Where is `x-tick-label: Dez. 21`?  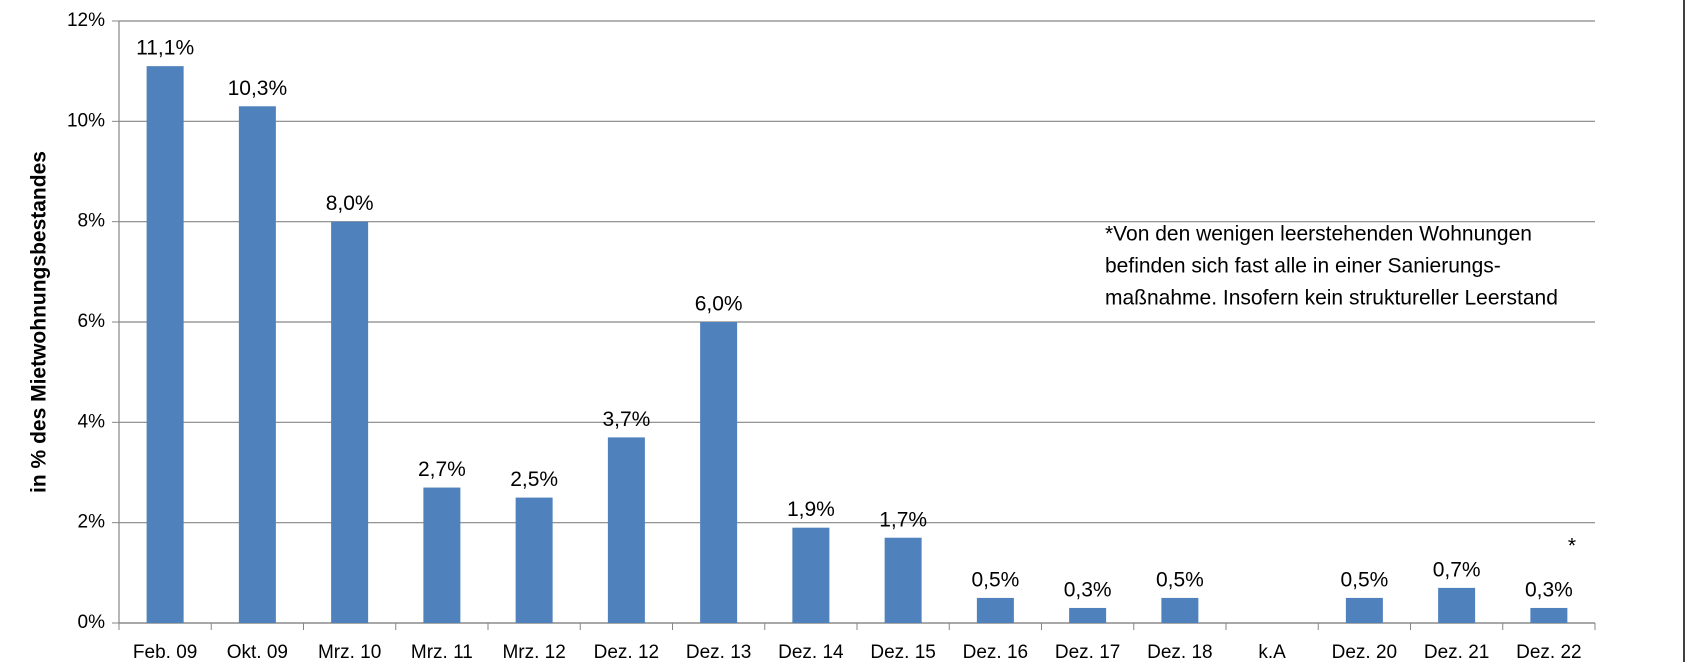 x-tick-label: Dez. 21 is located at coordinates (1456, 652).